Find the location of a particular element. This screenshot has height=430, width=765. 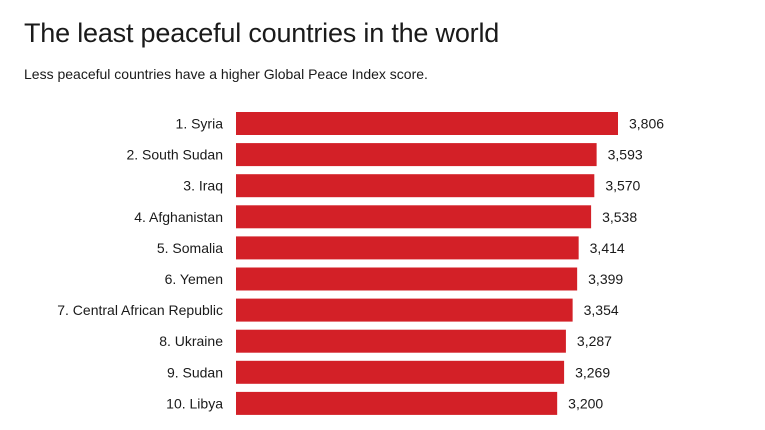

bar-row: 4. Afghanistan 3,538 is located at coordinates (385, 217).